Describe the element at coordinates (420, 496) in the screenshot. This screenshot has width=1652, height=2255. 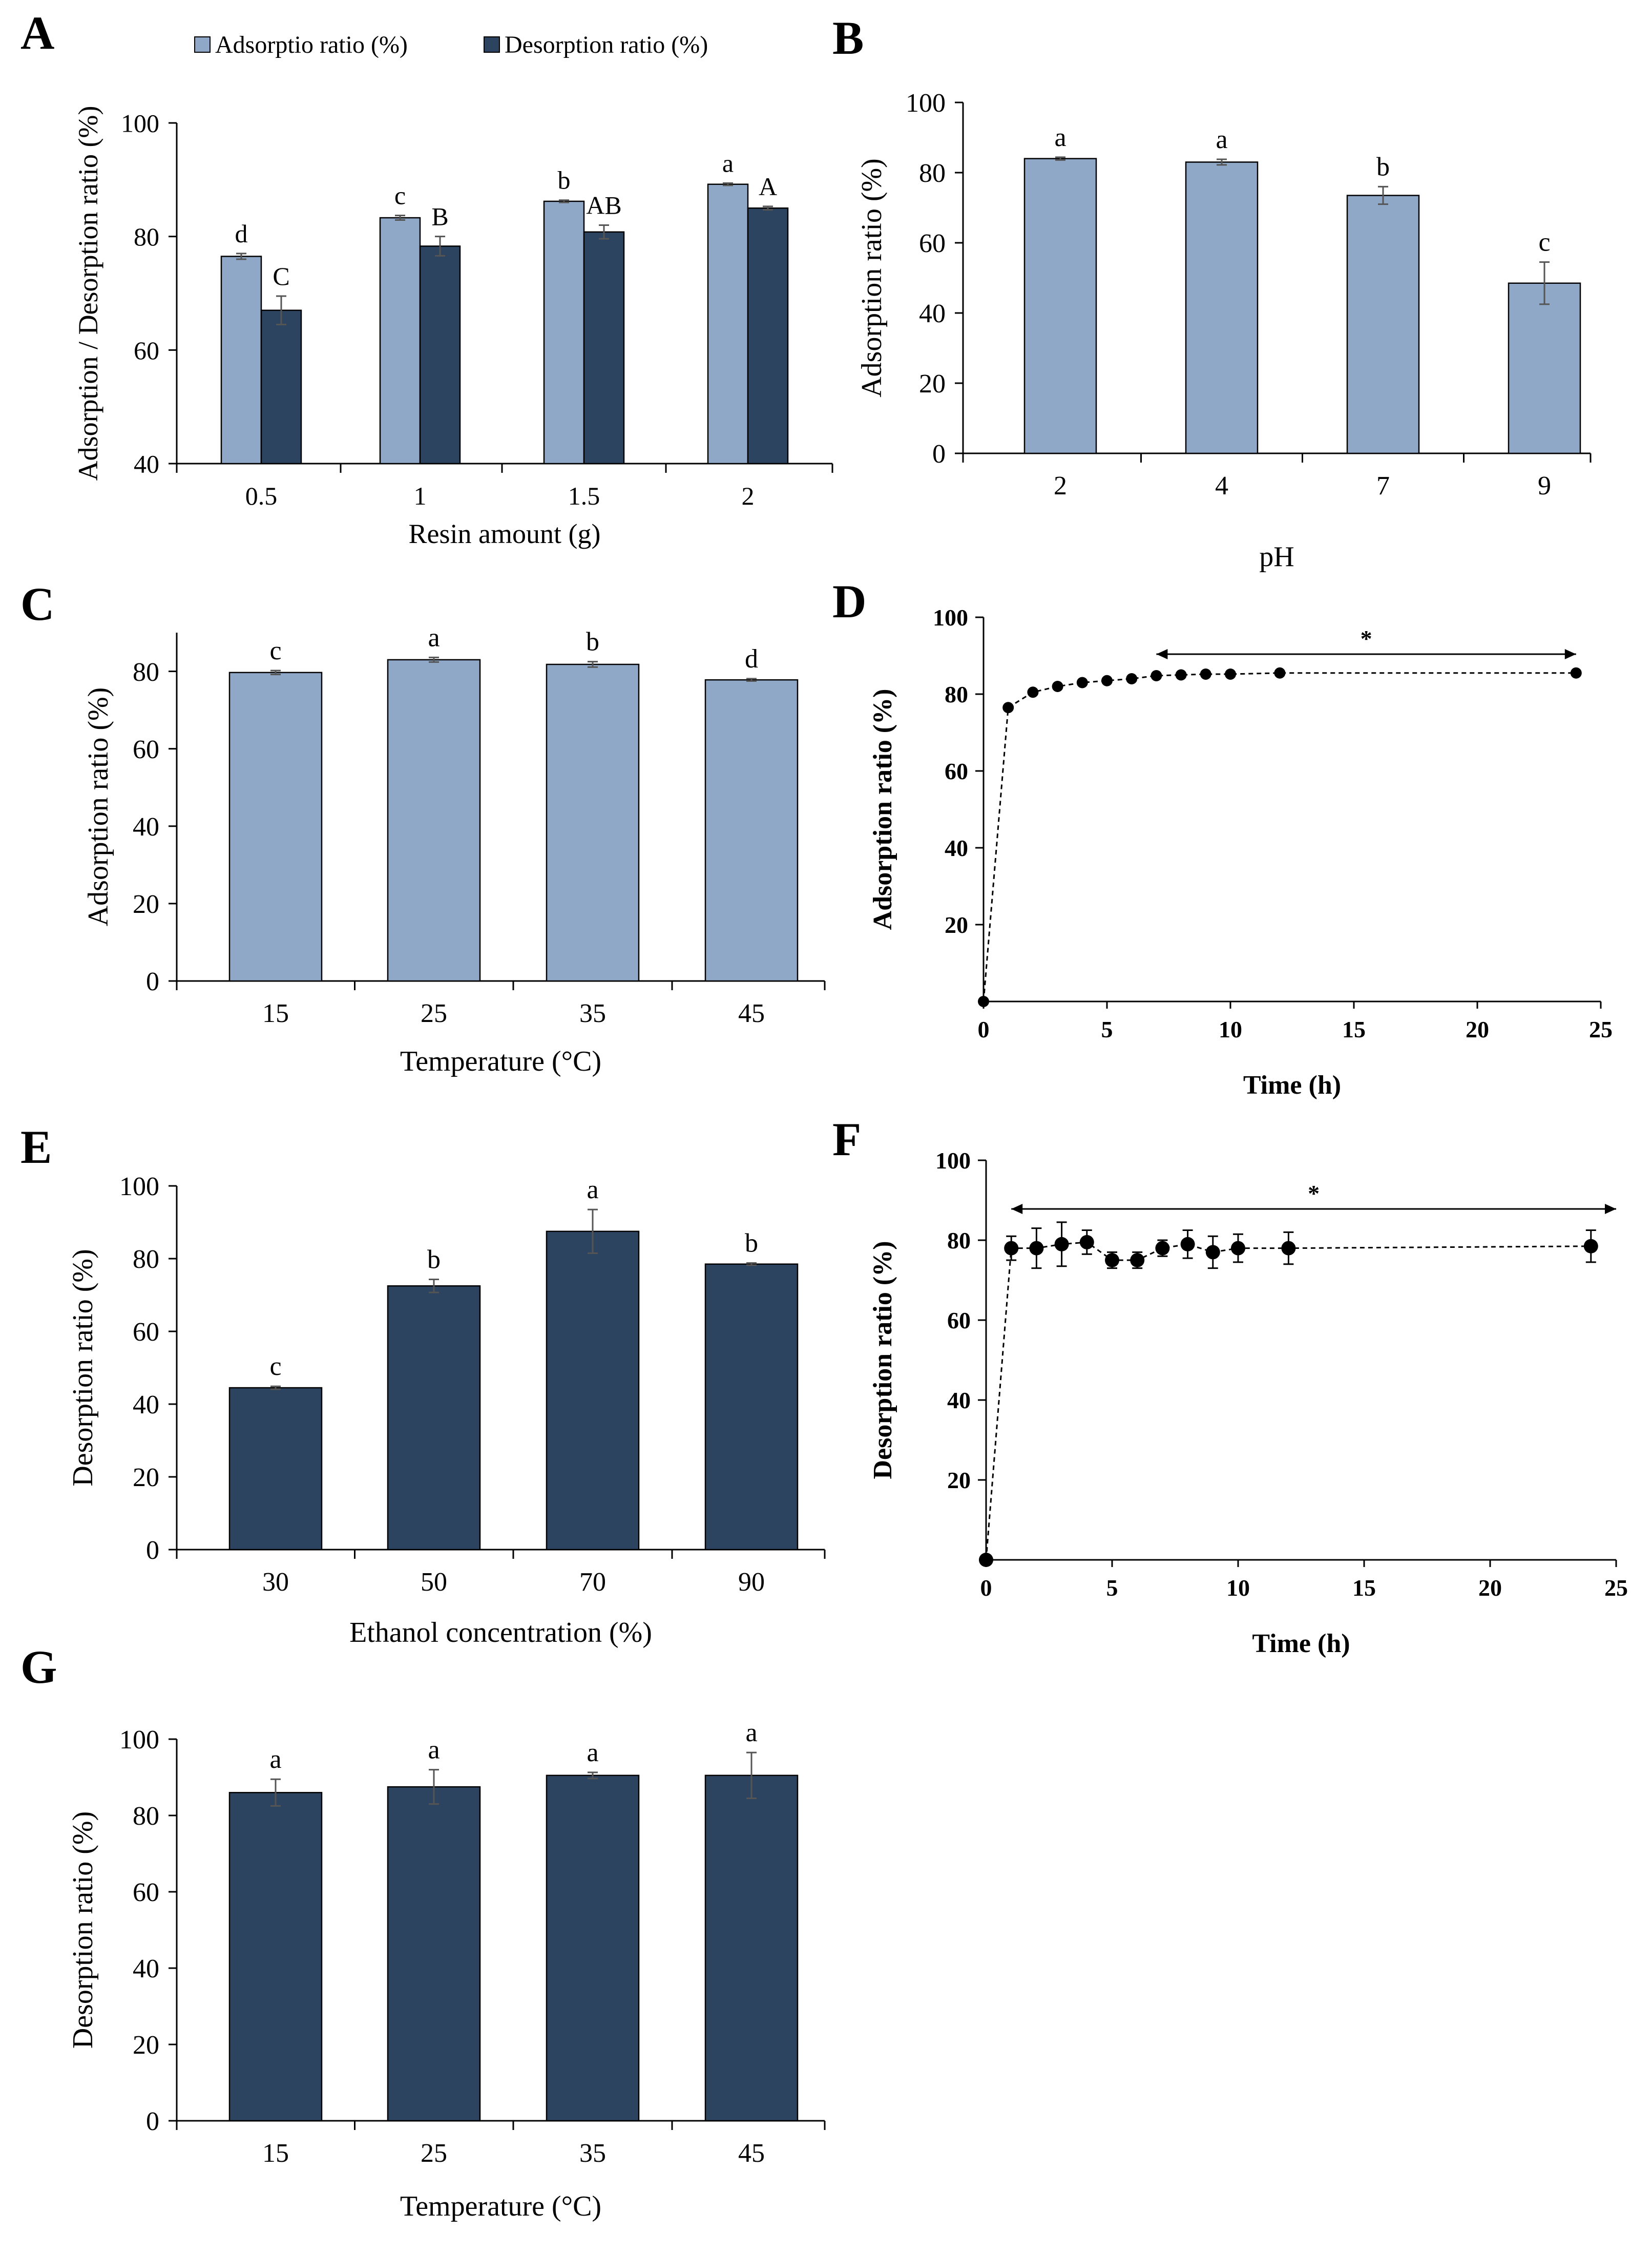
I see `x-tick-label: 1` at that location.